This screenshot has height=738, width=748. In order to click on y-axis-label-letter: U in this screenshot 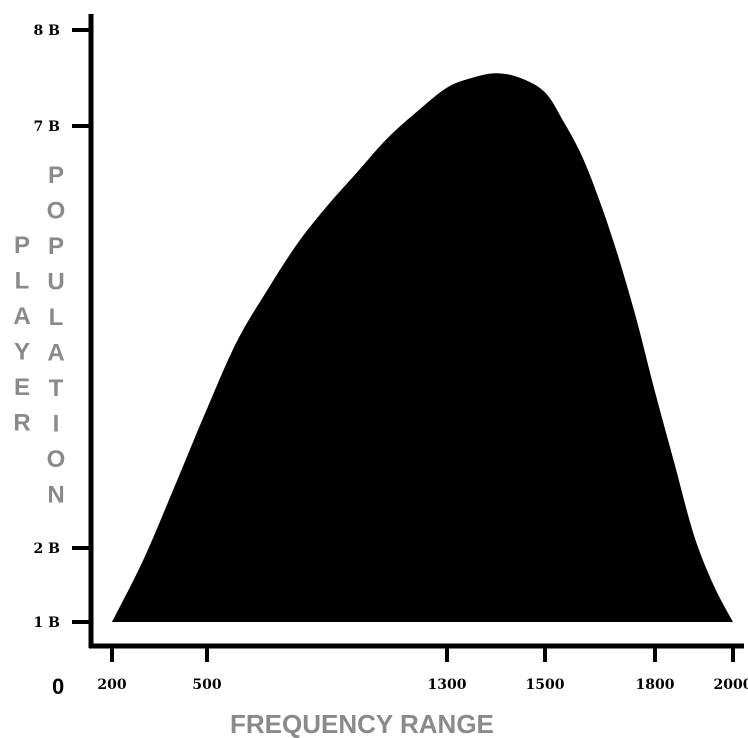, I will do `click(55, 282)`.